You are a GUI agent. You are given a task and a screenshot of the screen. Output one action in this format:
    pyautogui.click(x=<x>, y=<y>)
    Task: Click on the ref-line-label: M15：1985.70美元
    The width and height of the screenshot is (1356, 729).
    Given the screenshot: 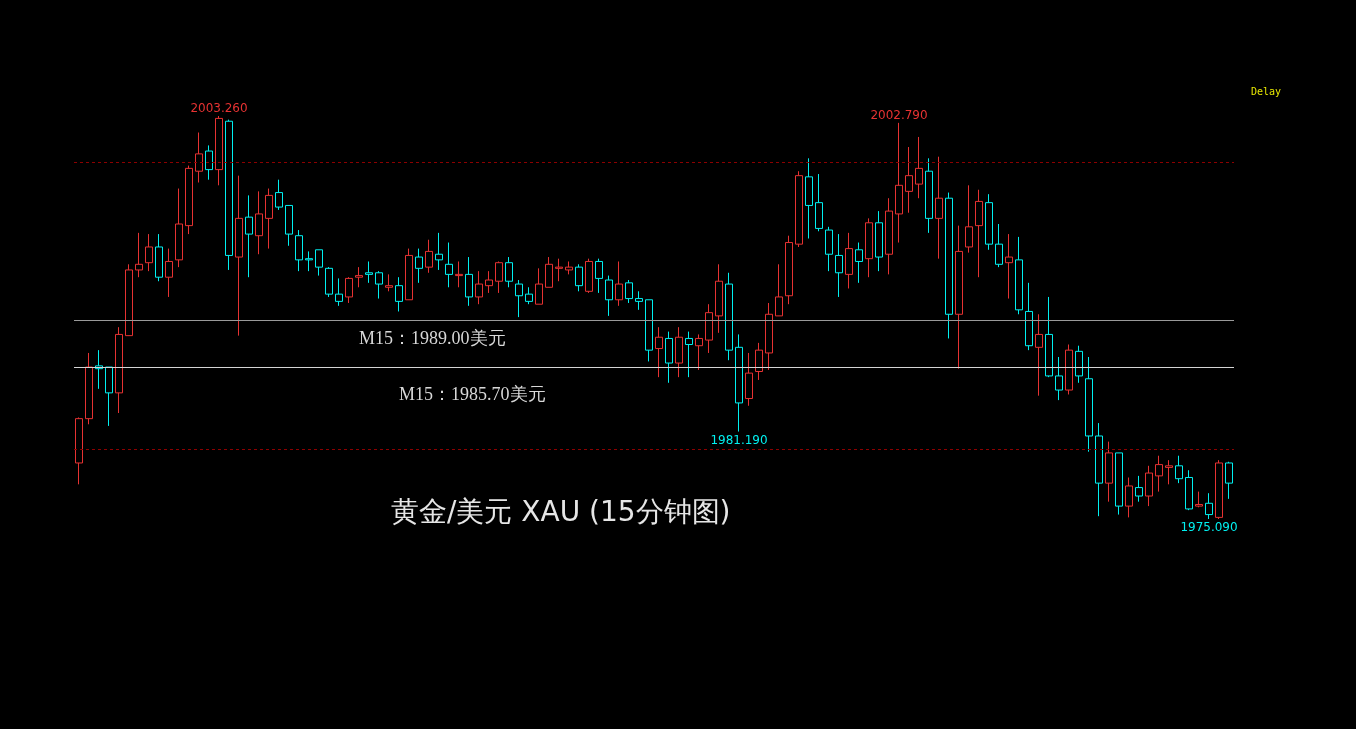 What is the action you would take?
    pyautogui.click(x=472, y=394)
    